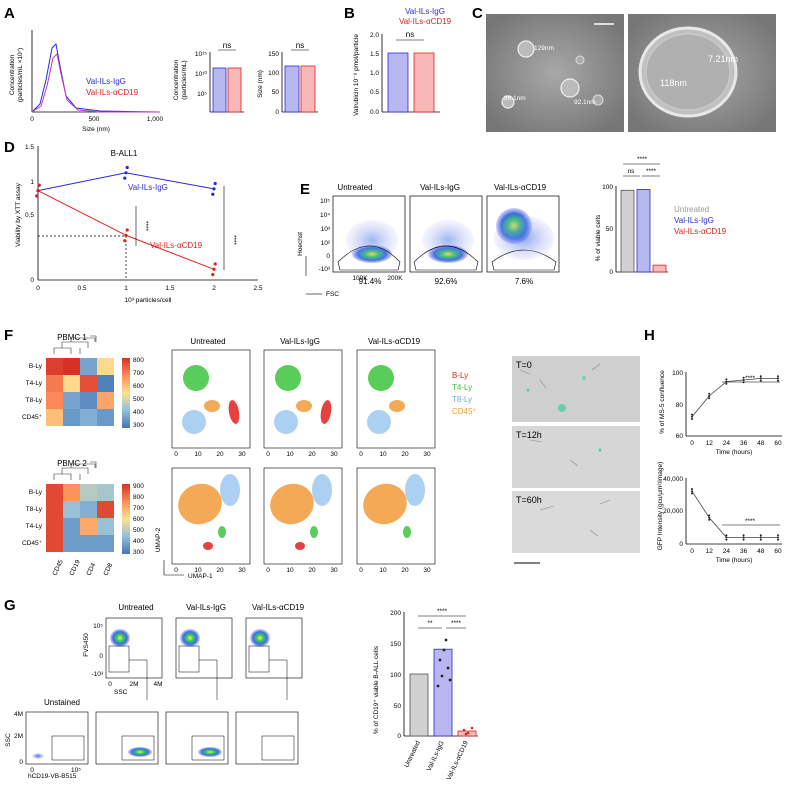  Describe the element at coordinates (598, 237) in the screenshot. I see `e-bar-ylabel: % of viable cells` at that location.